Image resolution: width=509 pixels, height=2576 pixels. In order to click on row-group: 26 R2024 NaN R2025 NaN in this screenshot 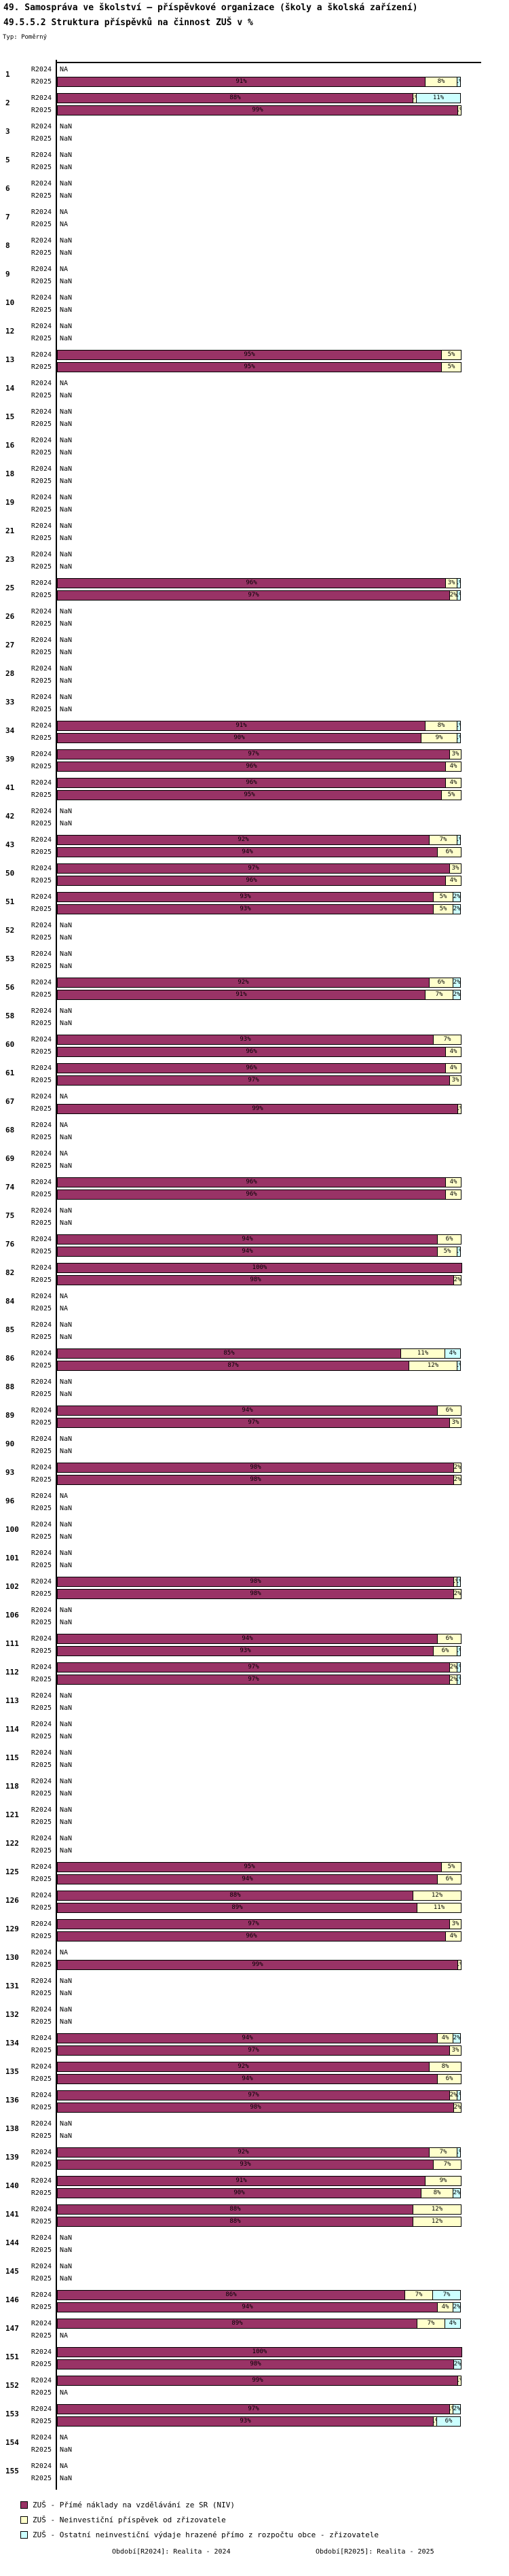, I will do `click(254, 621)`.